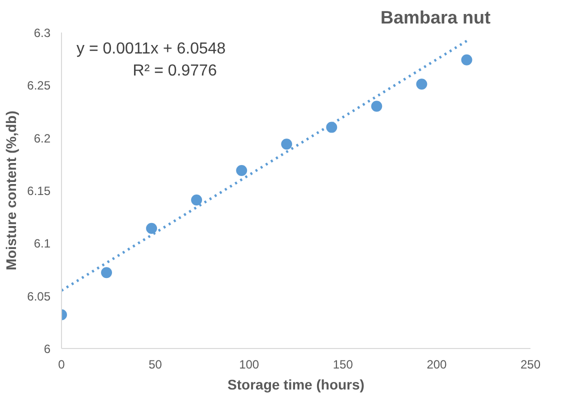 Image resolution: width=568 pixels, height=400 pixels. What do you see at coordinates (530, 365) in the screenshot?
I see `x-tick-label: 250` at bounding box center [530, 365].